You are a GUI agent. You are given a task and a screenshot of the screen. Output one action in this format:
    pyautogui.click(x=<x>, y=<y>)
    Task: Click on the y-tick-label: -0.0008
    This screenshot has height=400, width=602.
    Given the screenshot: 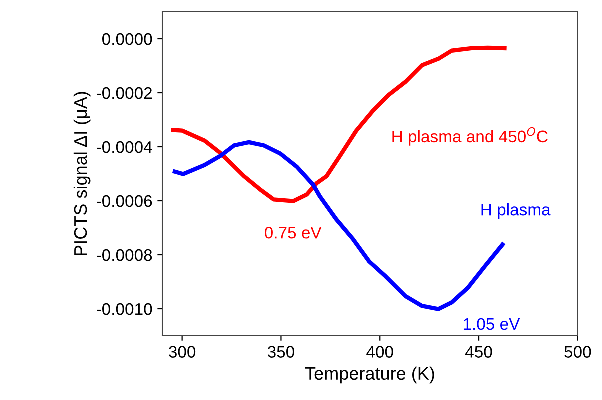 What is the action you would take?
    pyautogui.click(x=124, y=255)
    